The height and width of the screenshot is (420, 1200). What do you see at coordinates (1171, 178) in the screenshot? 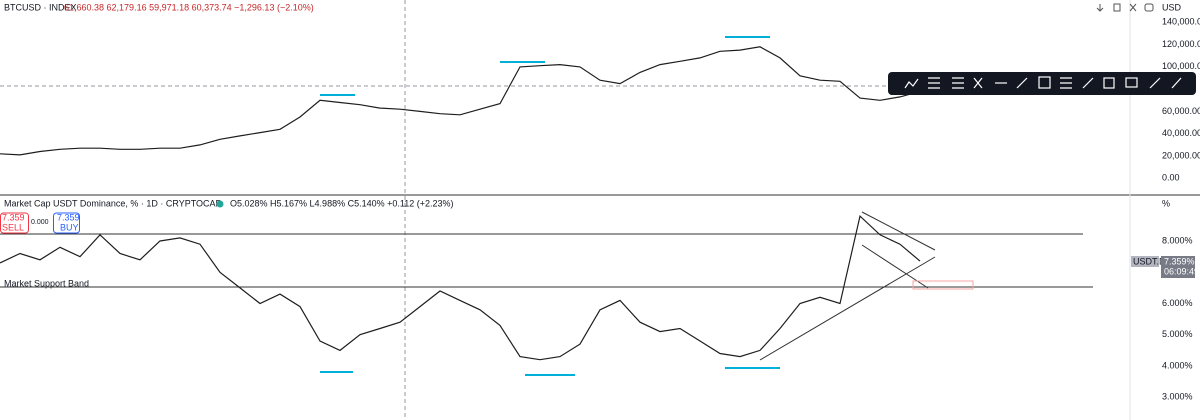
I see `y-tick-label: 0.00` at bounding box center [1171, 178].